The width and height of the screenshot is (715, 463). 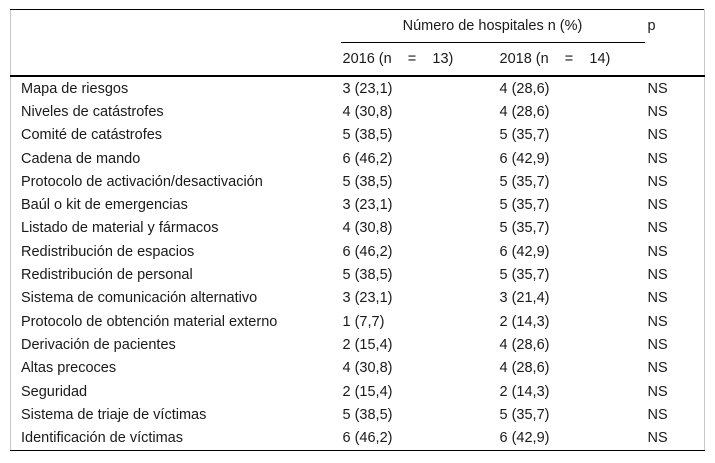 What do you see at coordinates (92, 111) in the screenshot?
I see `row-label: Niveles de catástrofes` at bounding box center [92, 111].